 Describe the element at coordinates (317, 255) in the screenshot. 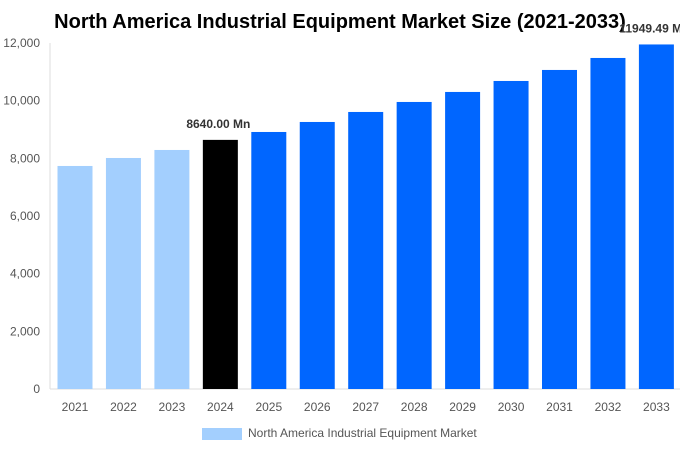

I see `bar-2026` at that location.